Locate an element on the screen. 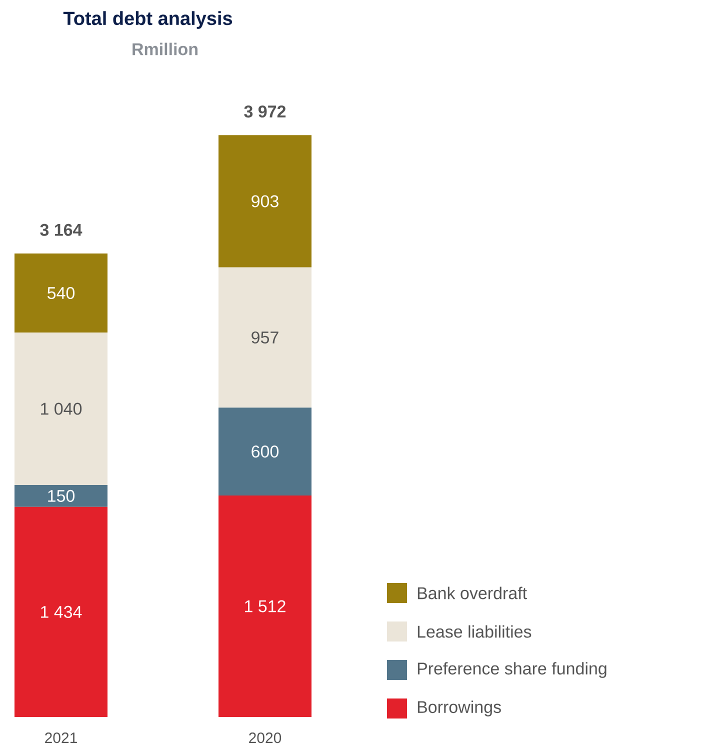 The width and height of the screenshot is (703, 756). data-label: 540 is located at coordinates (61, 293).